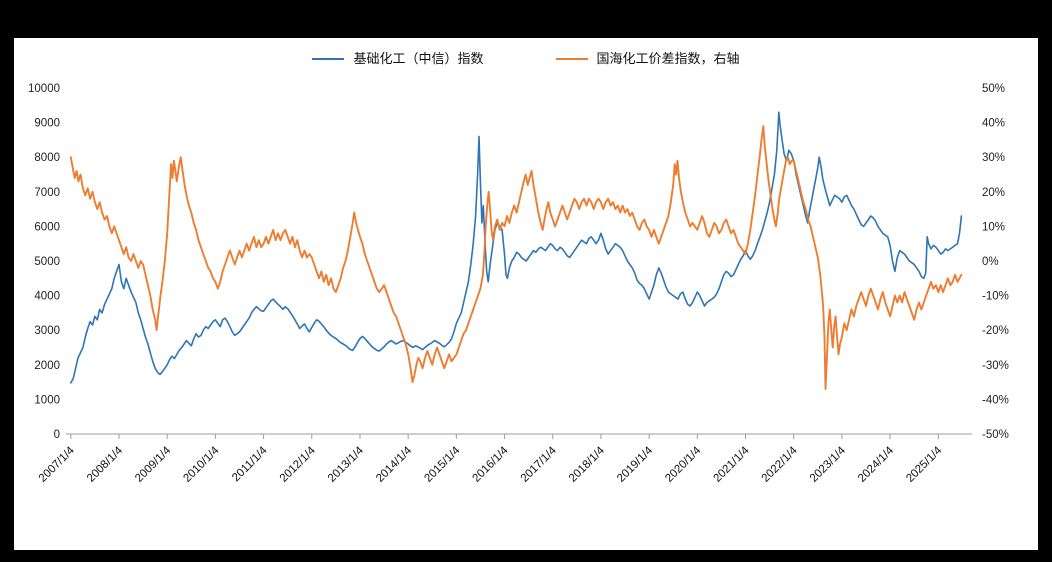 The image size is (1052, 562). What do you see at coordinates (57, 435) in the screenshot?
I see `y-axis-left-label: 0` at bounding box center [57, 435].